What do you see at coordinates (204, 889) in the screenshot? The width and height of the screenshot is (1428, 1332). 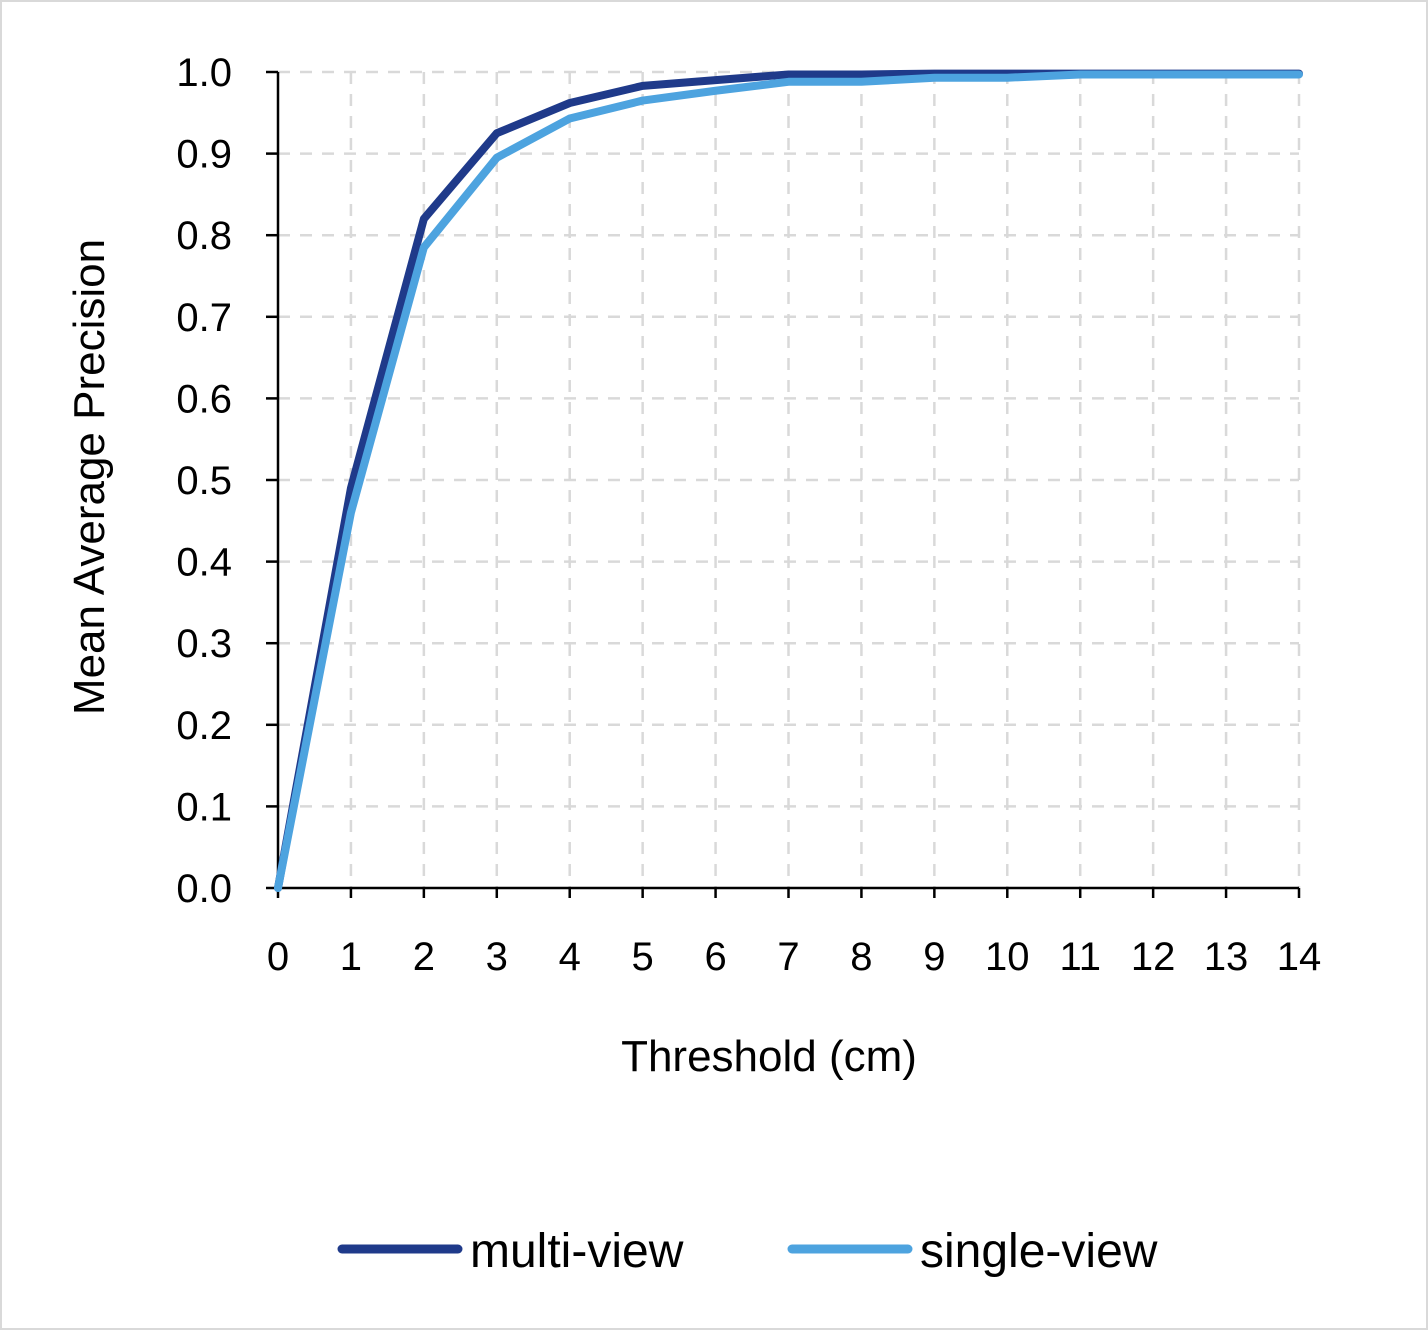 I see `y-tick-label: 0.0` at bounding box center [204, 889].